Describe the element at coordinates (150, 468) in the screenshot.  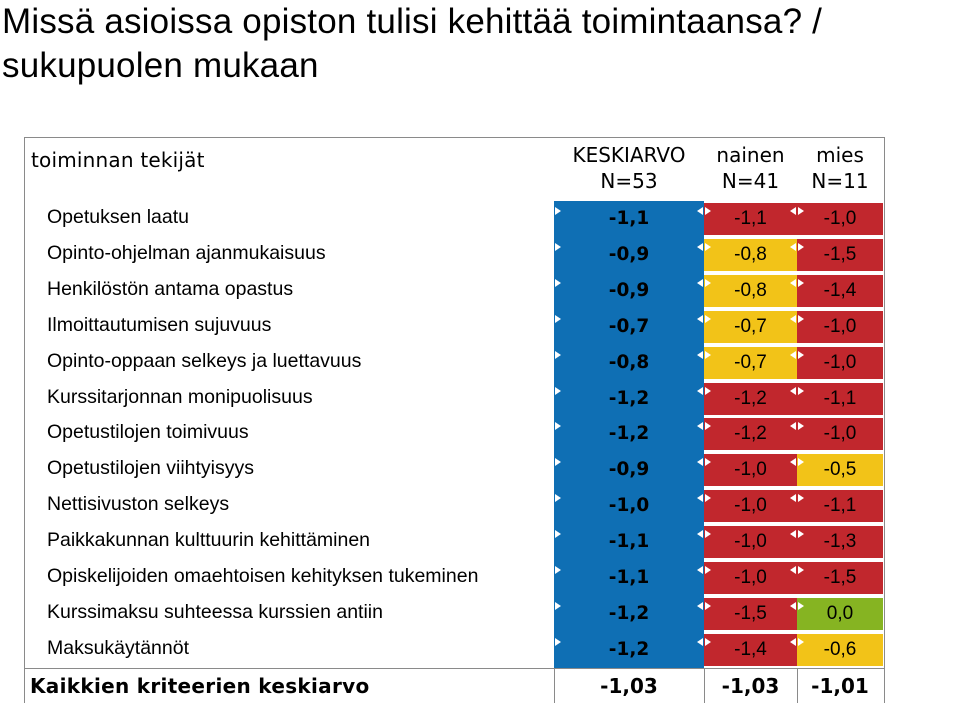
I see `row-label: Opetustilojen viihtyisyys` at that location.